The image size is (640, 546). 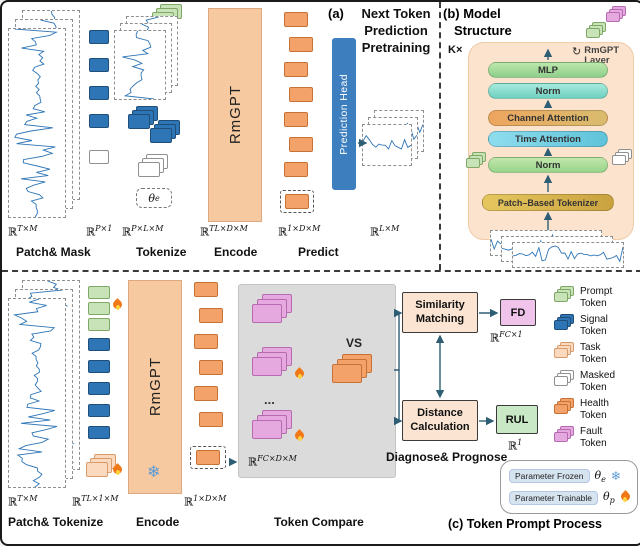 I want to click on rul-result-box: RUL, so click(x=517, y=419).